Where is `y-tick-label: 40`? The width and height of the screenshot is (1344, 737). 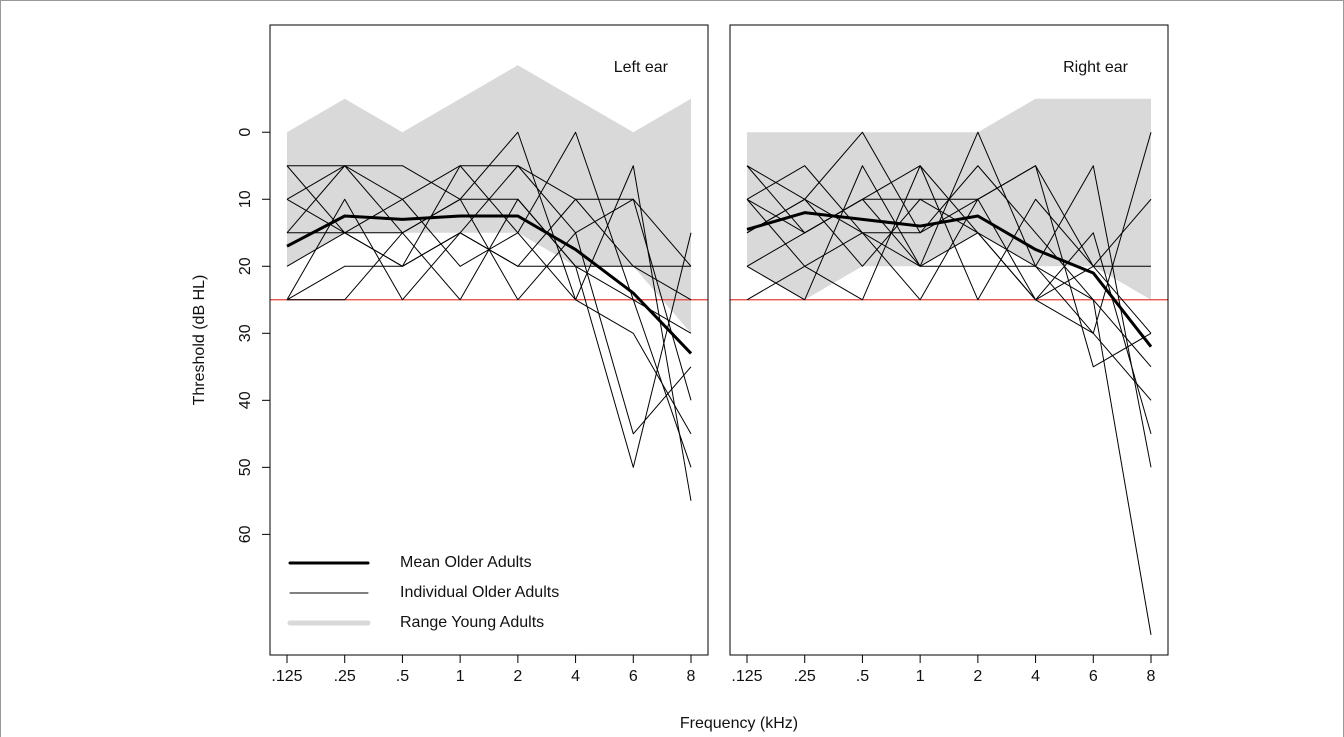
y-tick-label: 40 is located at coordinates (245, 400).